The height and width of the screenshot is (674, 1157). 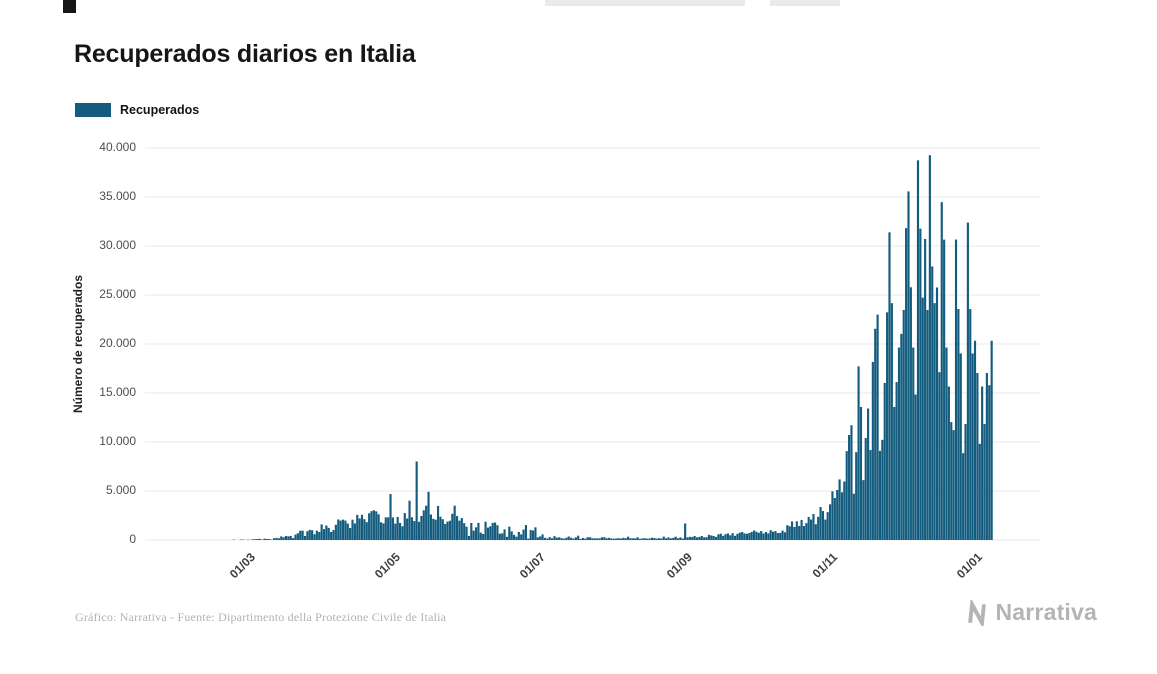 I want to click on top-edge-smudge, so click(x=805, y=3).